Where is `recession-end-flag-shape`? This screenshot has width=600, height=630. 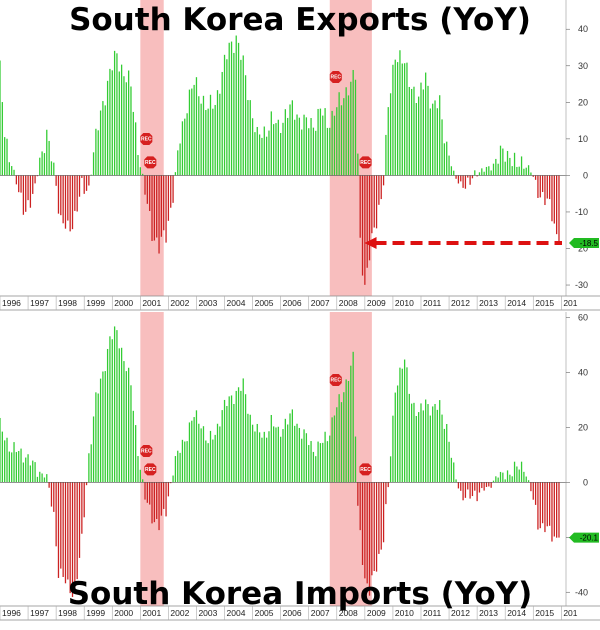 recession-end-flag-shape is located at coordinates (150, 469).